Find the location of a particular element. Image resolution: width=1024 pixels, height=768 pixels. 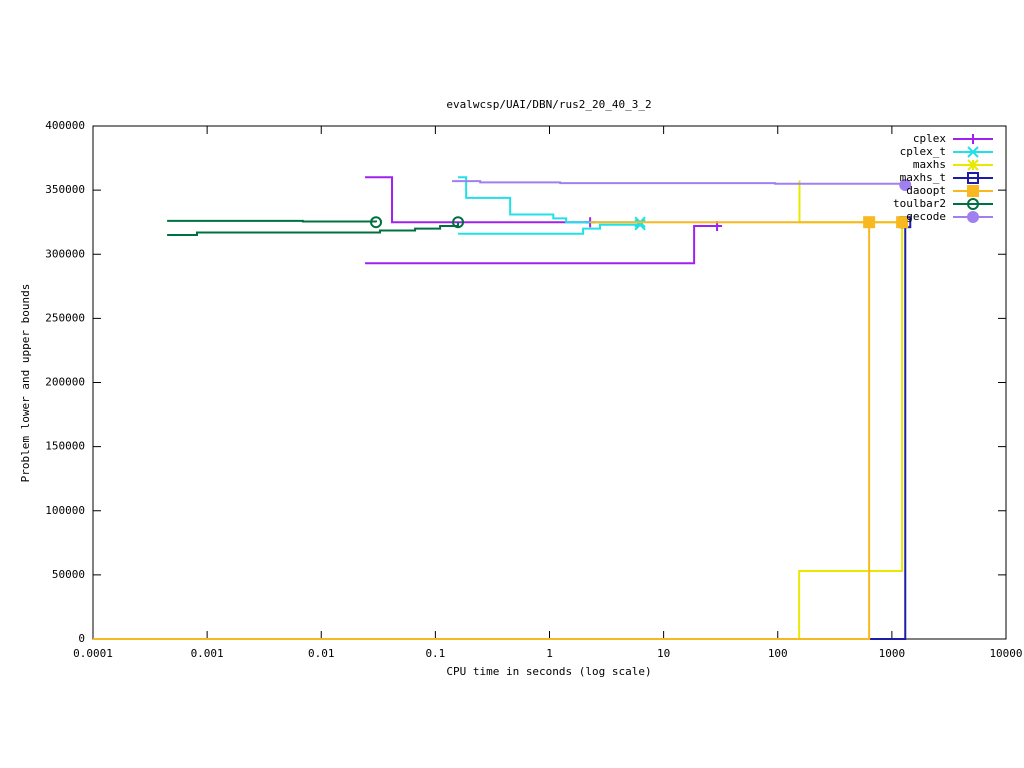

legend-label: gecode is located at coordinates (926, 216).